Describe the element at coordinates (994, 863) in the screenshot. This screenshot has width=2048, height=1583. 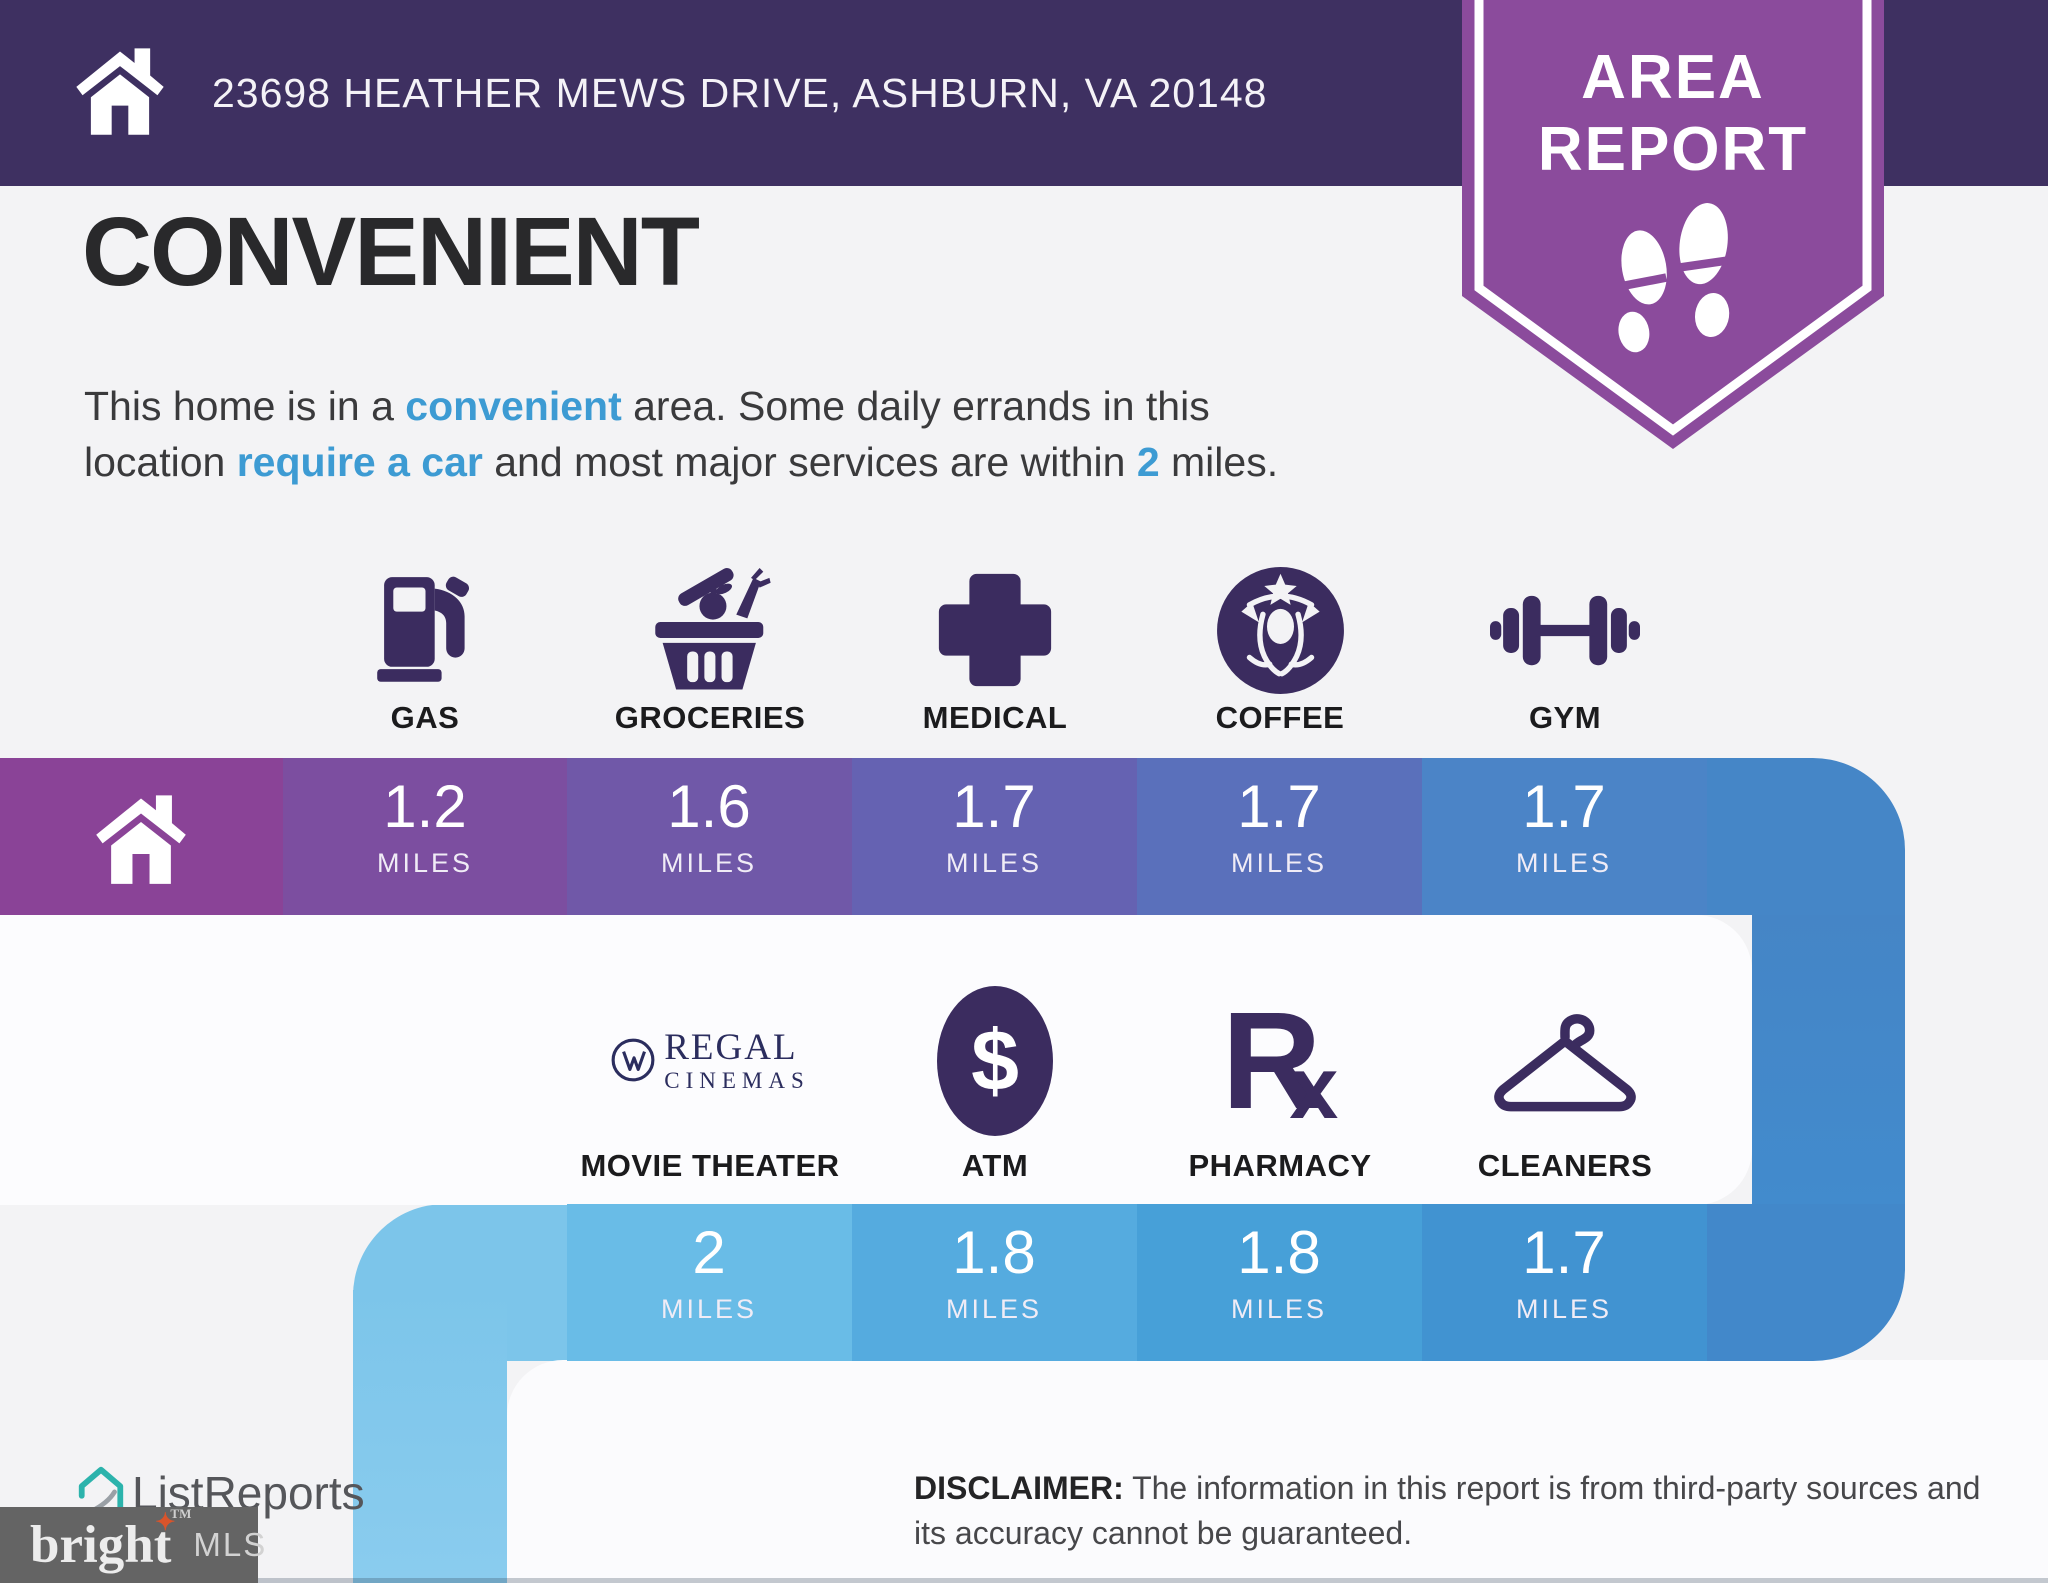
I see `distance-medical-unit: MILES` at that location.